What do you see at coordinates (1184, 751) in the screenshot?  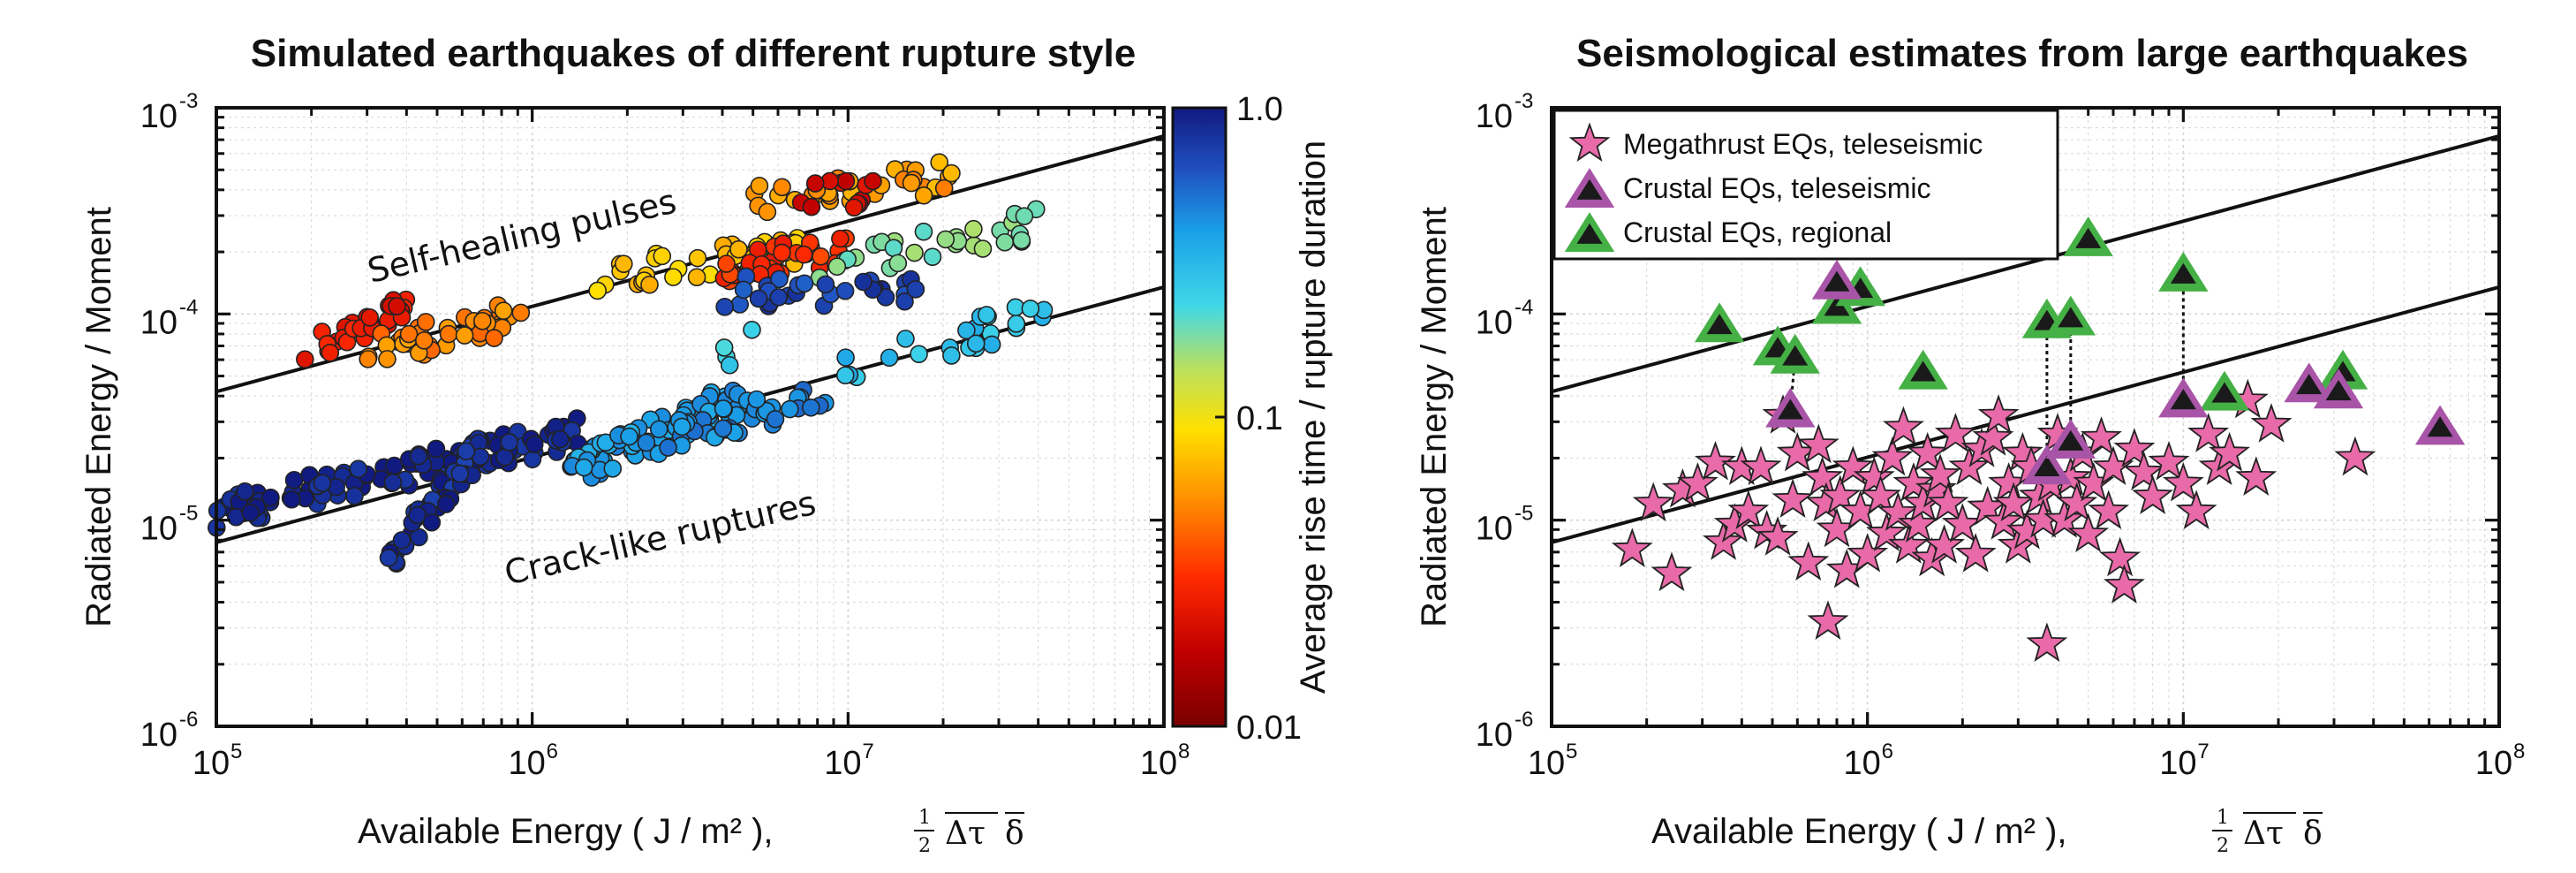 I see `chart1-x-tick-exponent: 8` at bounding box center [1184, 751].